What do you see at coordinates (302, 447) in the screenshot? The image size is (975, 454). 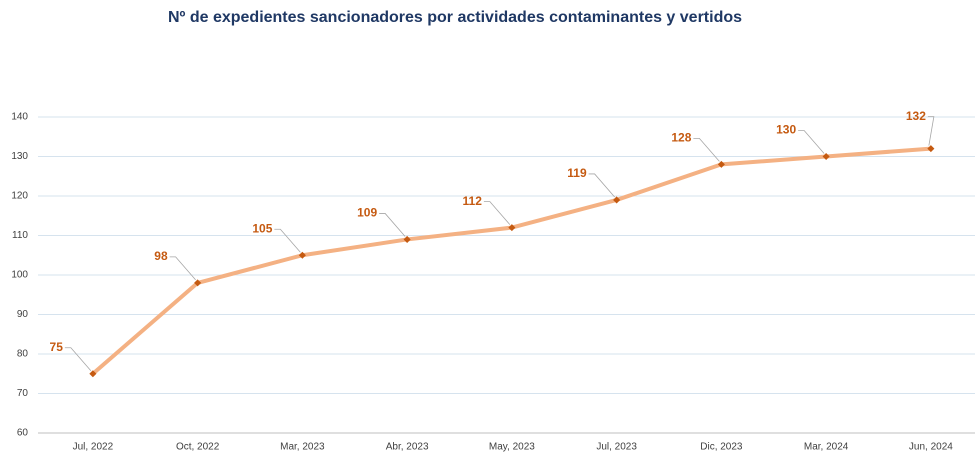 I see `x-tick-label: Mar, 2023` at bounding box center [302, 447].